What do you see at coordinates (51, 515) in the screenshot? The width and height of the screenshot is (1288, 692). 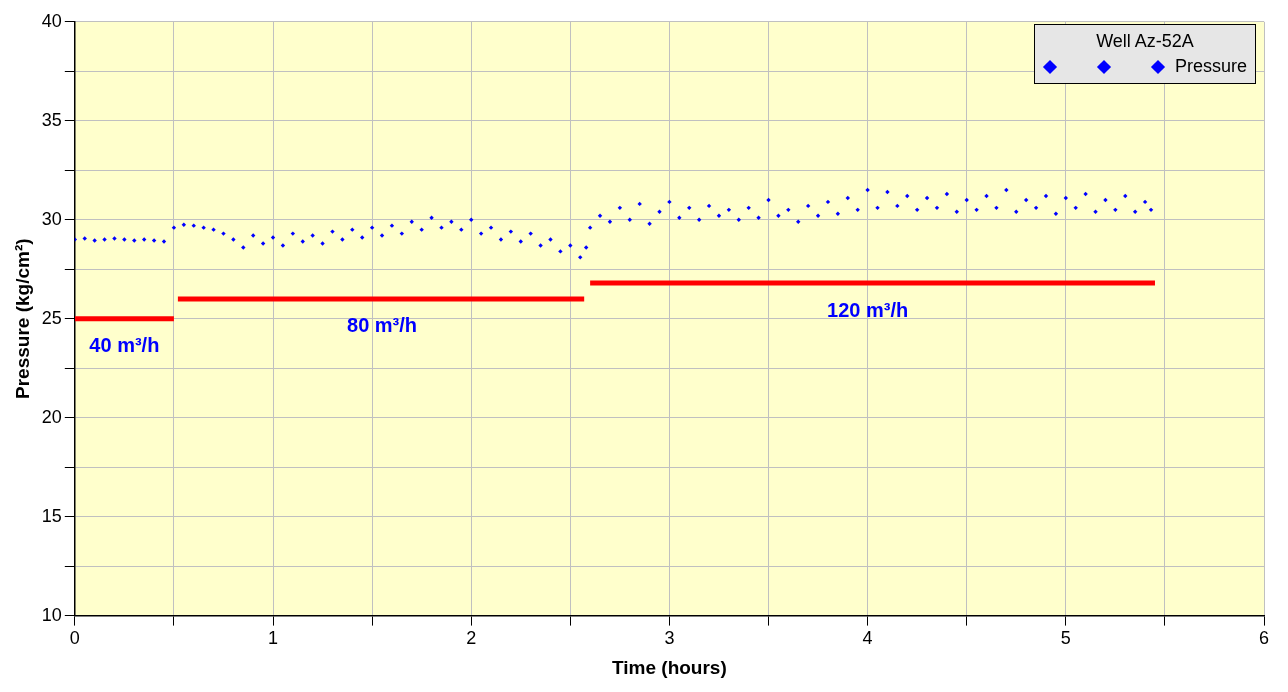 I see `y-tick-label: 15` at bounding box center [51, 515].